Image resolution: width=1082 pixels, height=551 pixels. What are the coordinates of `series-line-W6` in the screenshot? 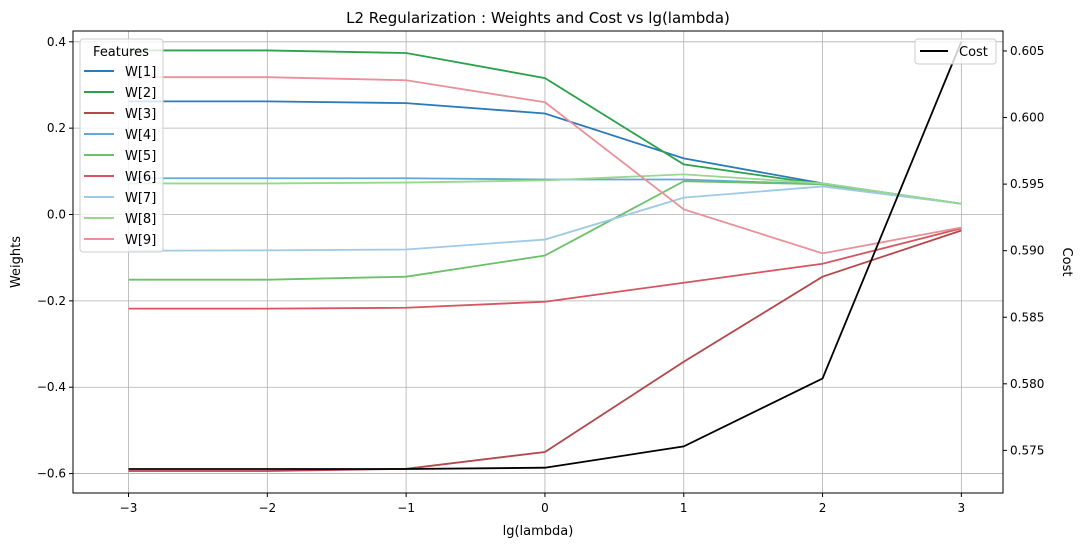 It's located at (545, 268).